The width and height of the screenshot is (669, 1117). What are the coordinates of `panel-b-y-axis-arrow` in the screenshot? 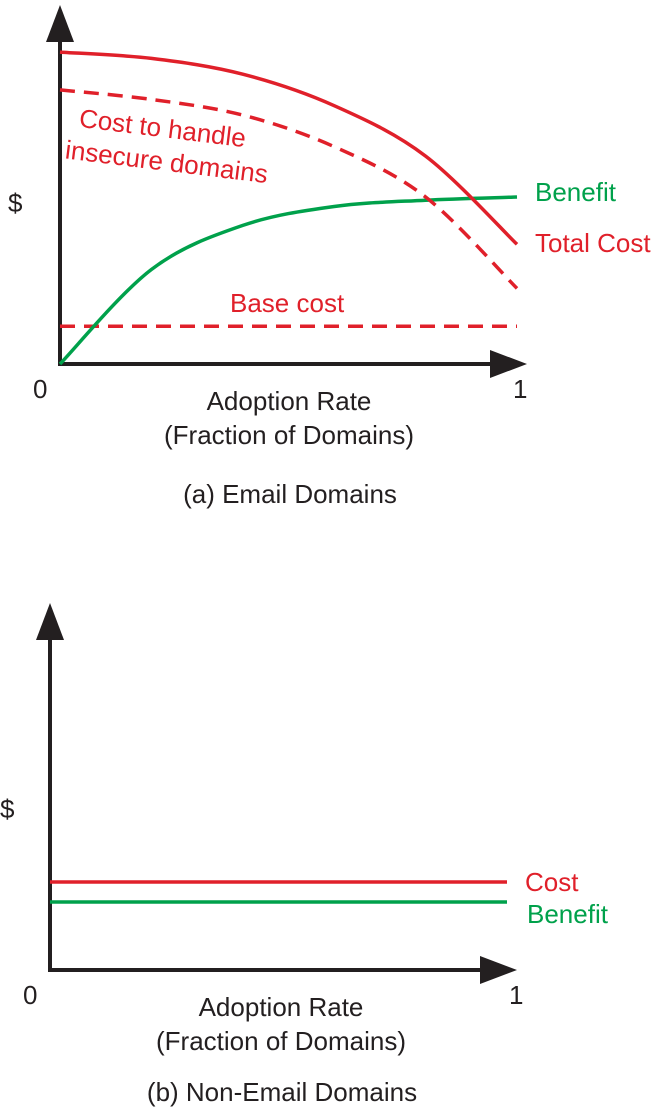 It's located at (50, 621).